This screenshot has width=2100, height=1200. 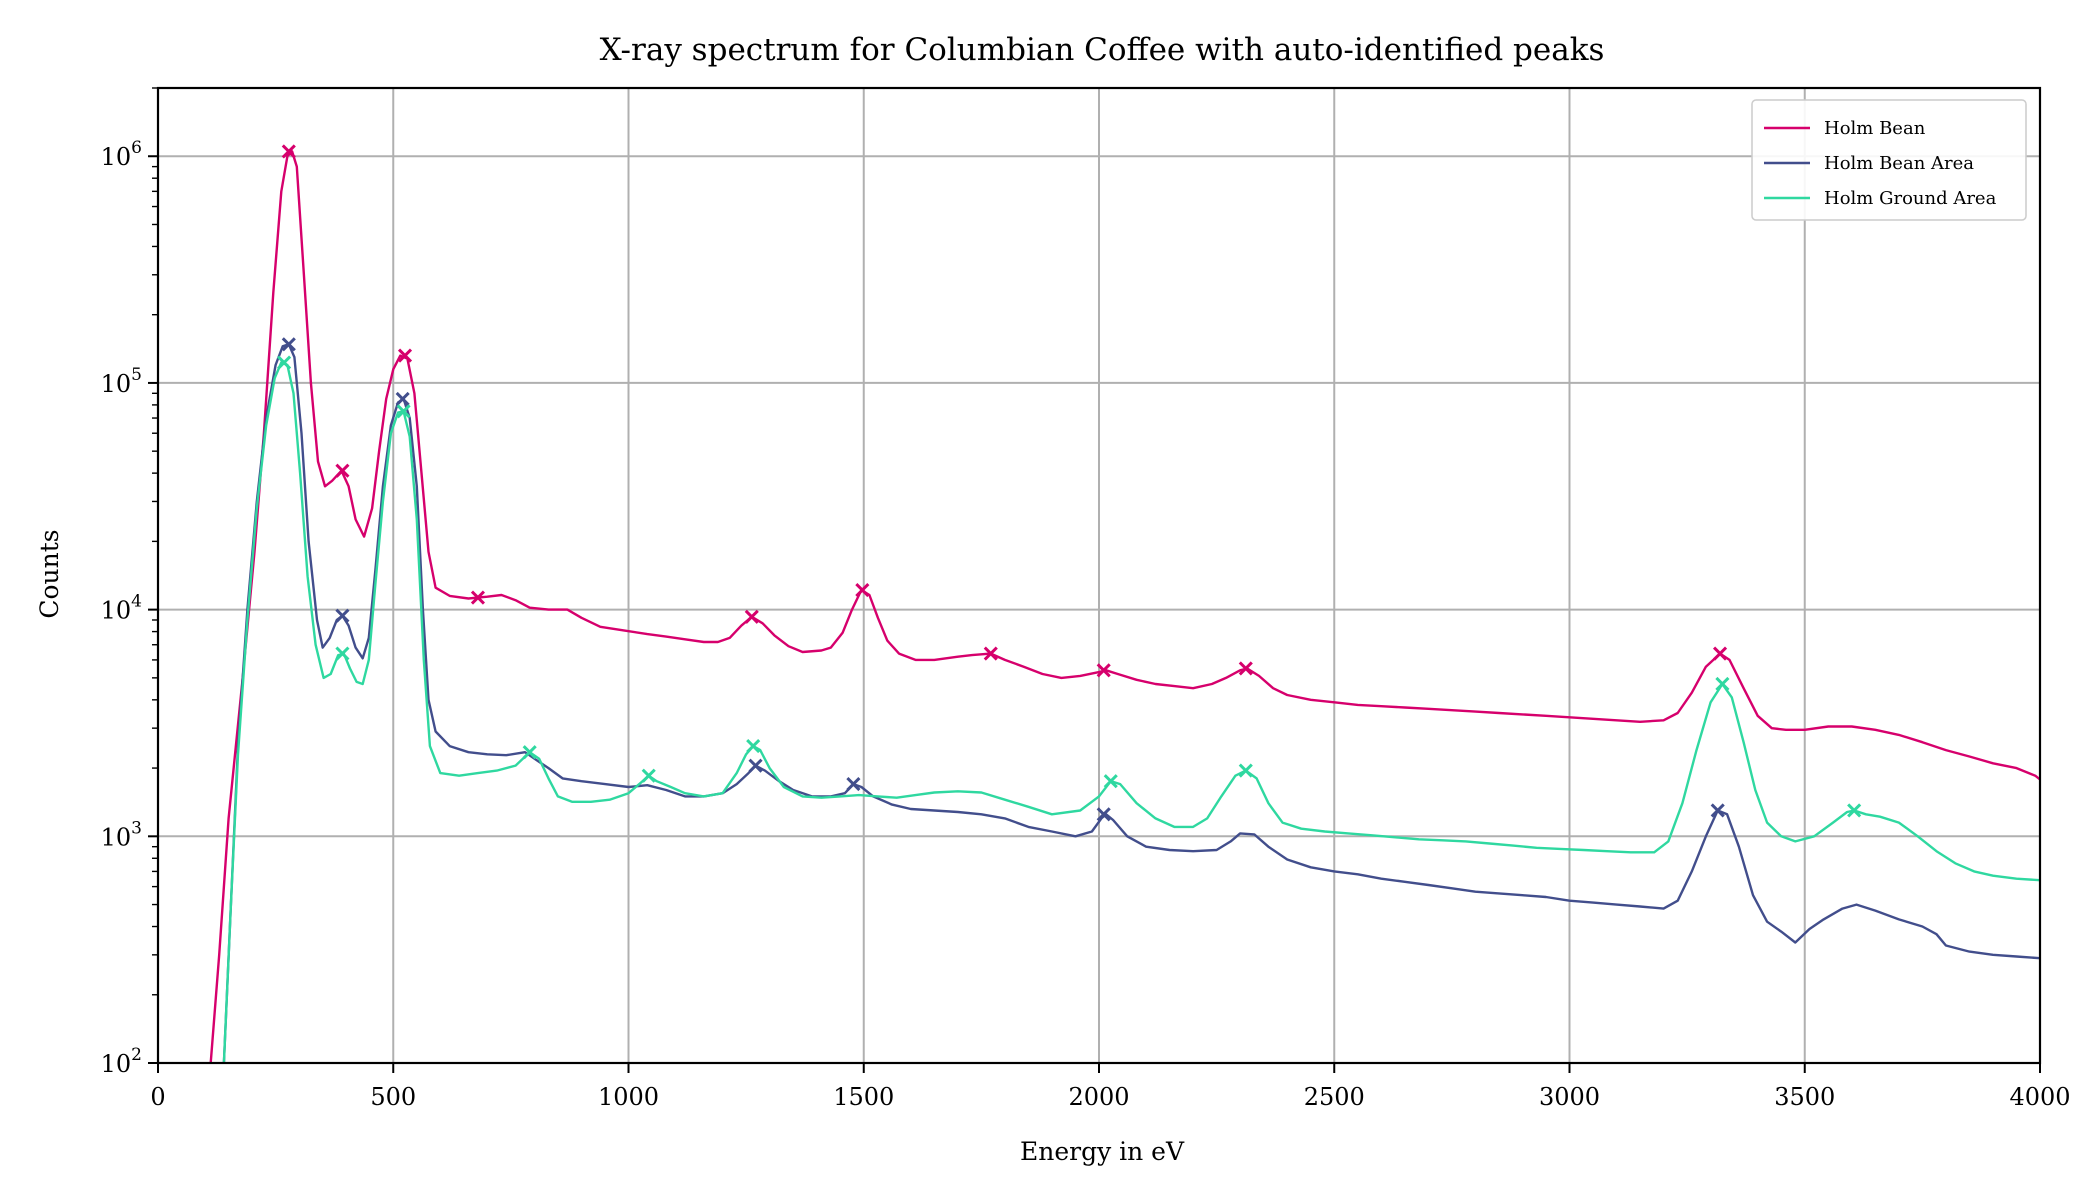 I want to click on x-tick-label: 1000, so click(x=628, y=1097).